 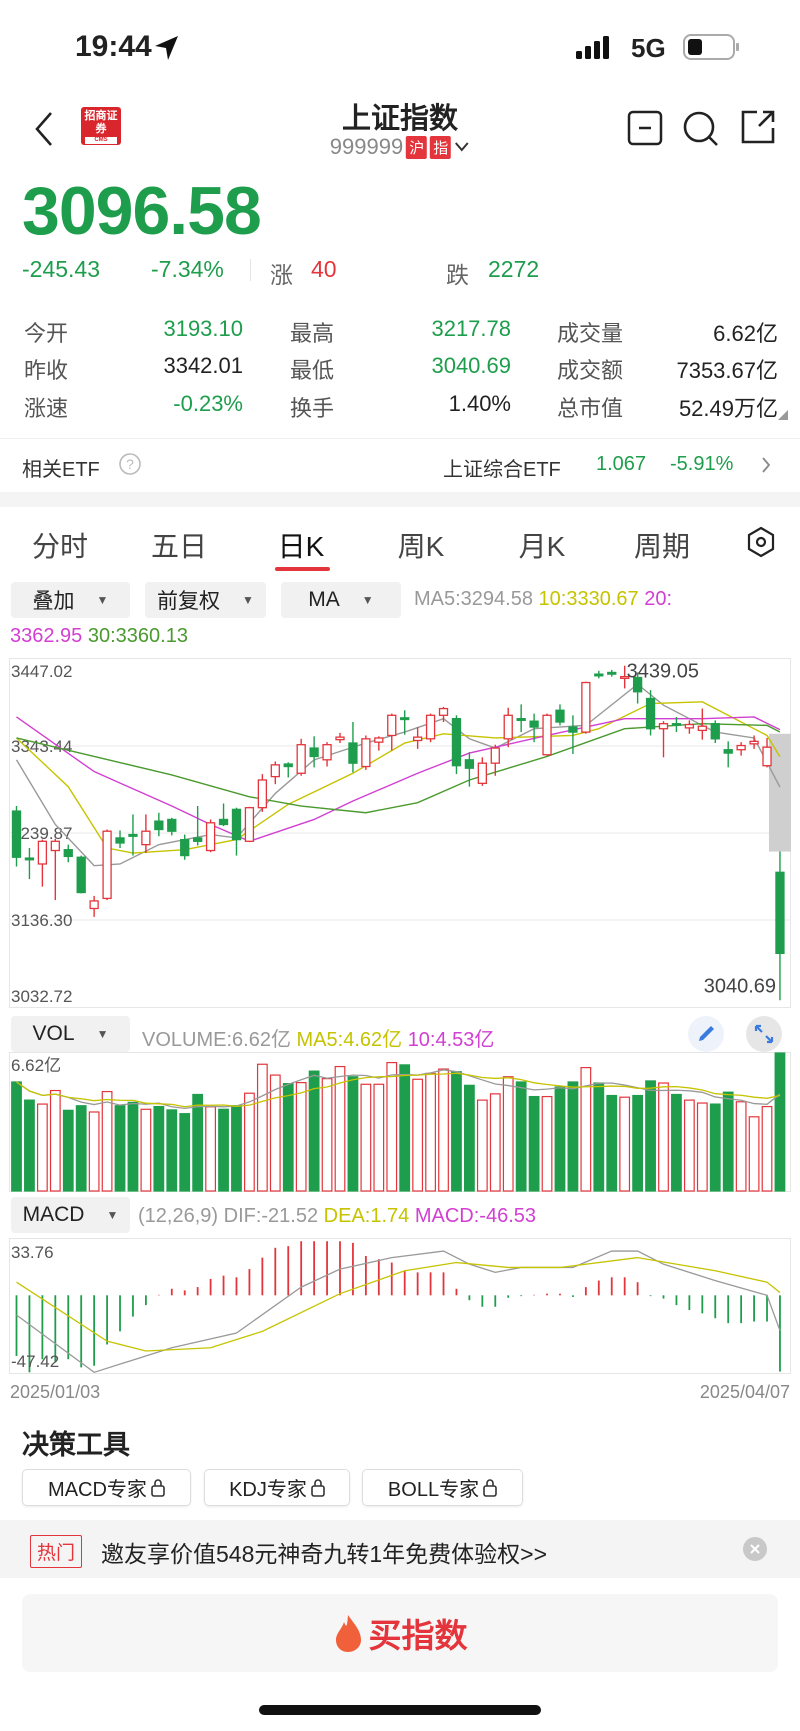 I want to click on etf-label: 相关ETF, so click(x=61, y=470).